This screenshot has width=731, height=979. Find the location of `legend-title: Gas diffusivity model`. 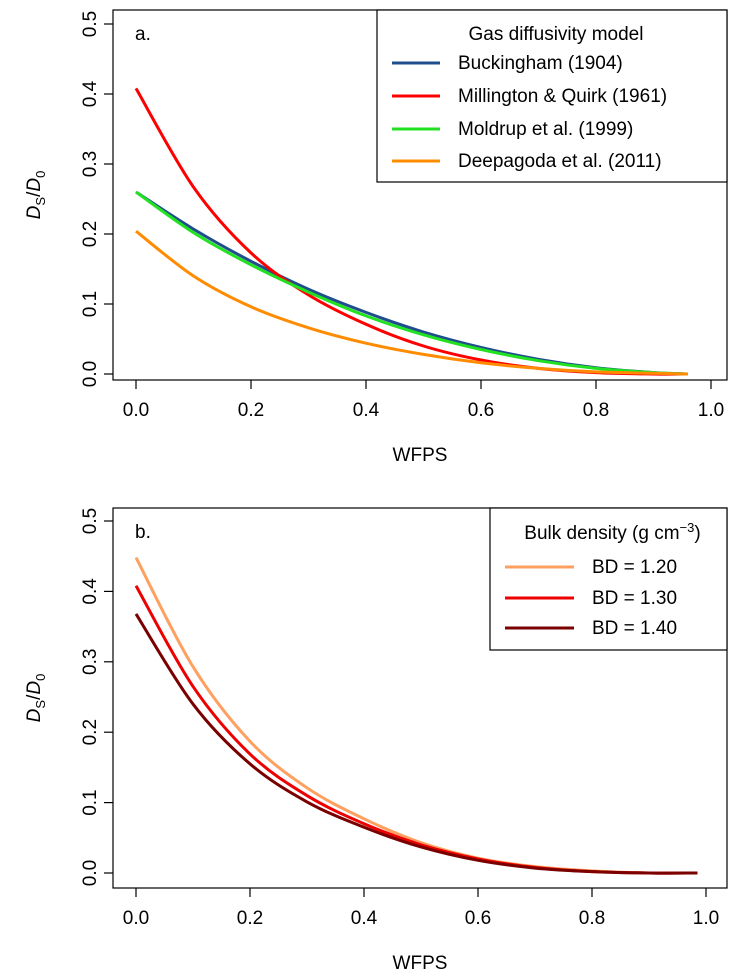

legend-title: Gas diffusivity model is located at coordinates (556, 34).